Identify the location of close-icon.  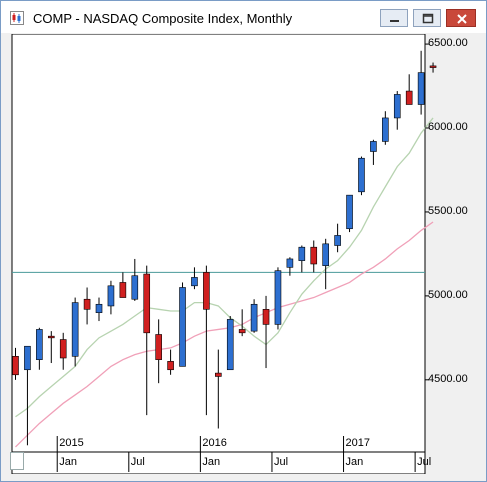
(462, 19).